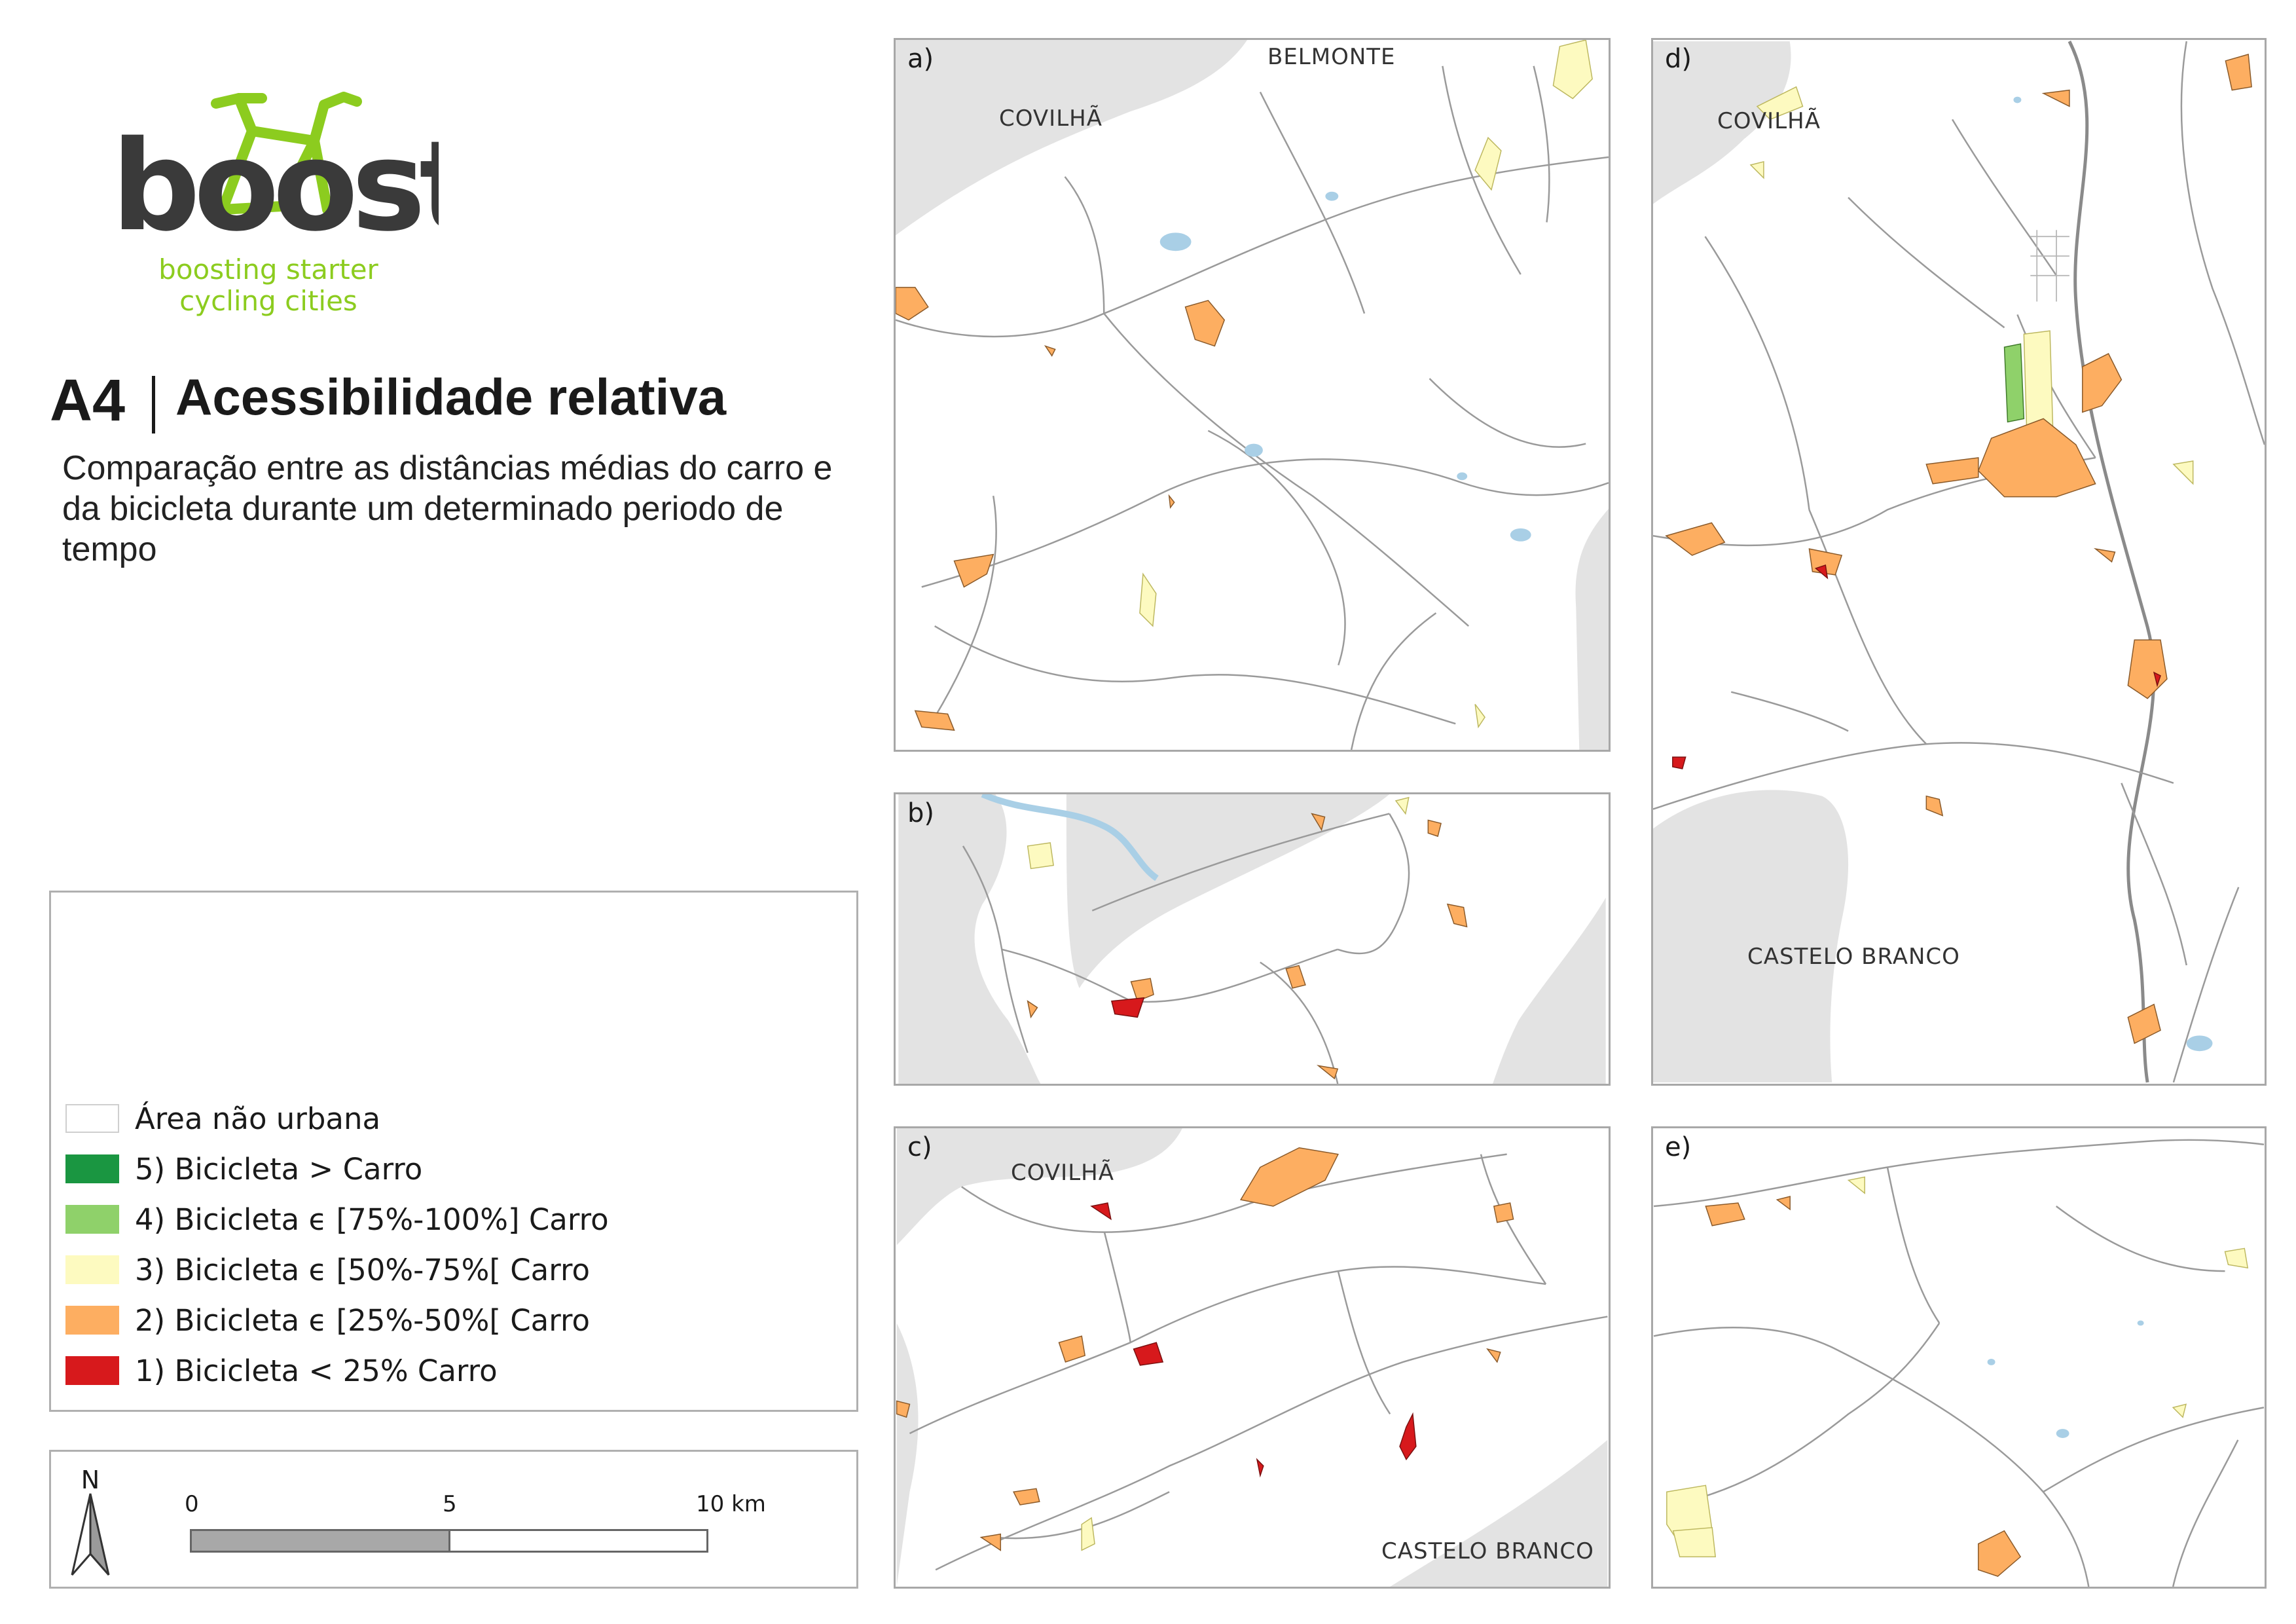 This screenshot has width=2296, height=1624. Describe the element at coordinates (1678, 1147) in the screenshot. I see `panel-letter: e)` at that location.